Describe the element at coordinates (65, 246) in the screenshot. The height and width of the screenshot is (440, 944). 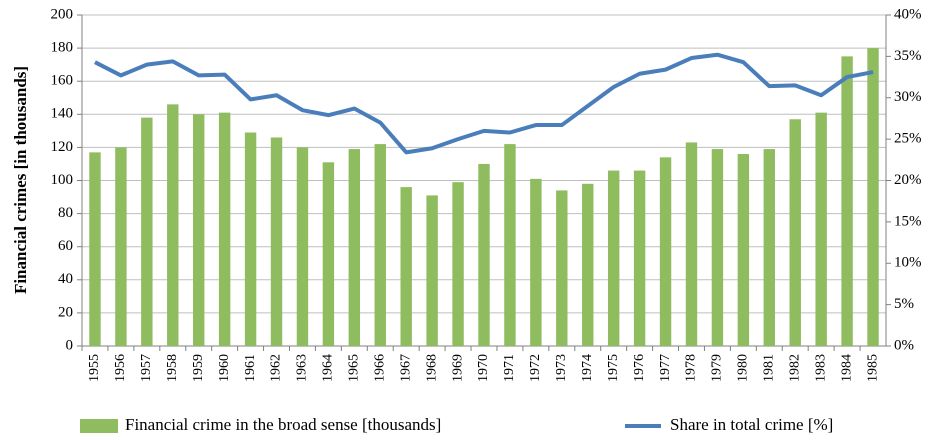
I see `y-tick-label: 60` at that location.